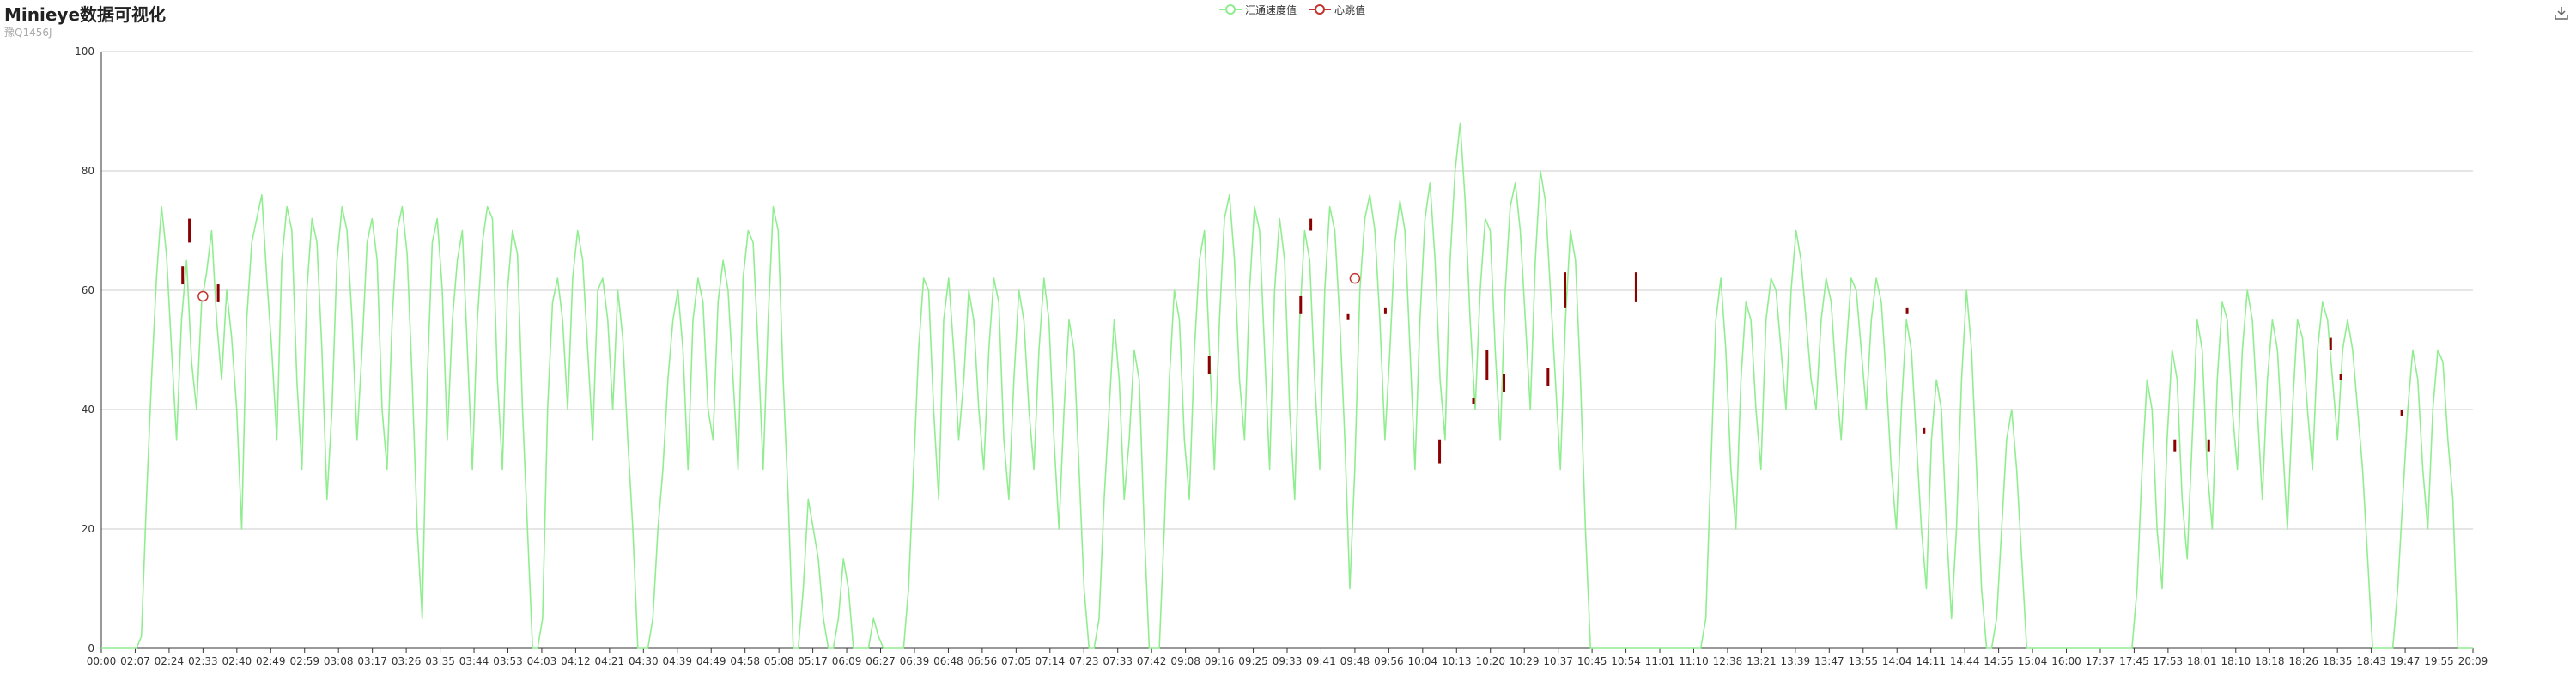 The height and width of the screenshot is (687, 2576). What do you see at coordinates (1230, 9) in the screenshot?
I see `circle-line-icon` at bounding box center [1230, 9].